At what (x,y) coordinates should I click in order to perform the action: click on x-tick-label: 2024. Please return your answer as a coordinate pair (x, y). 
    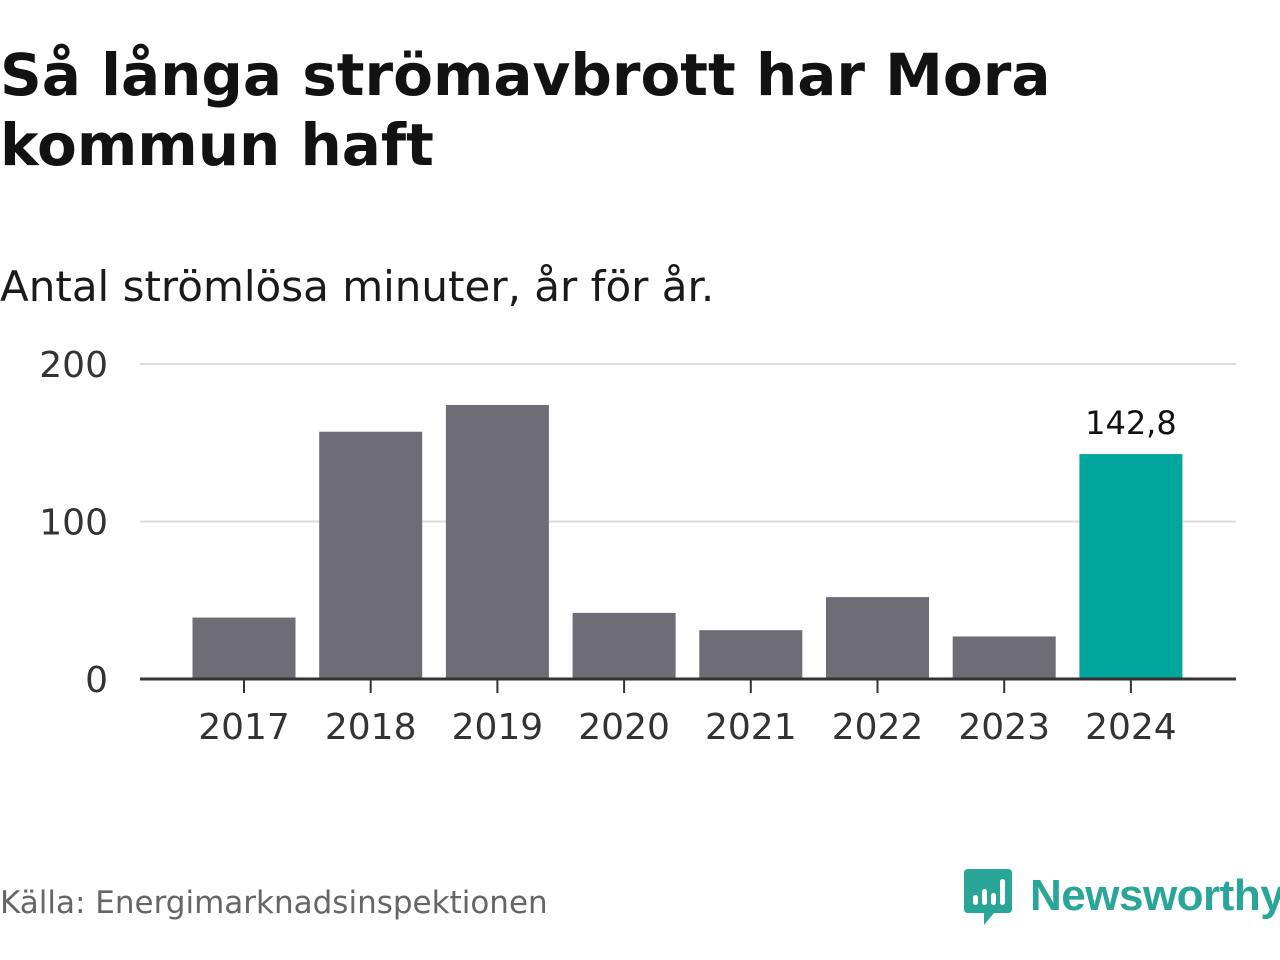
    Looking at the image, I should click on (1131, 727).